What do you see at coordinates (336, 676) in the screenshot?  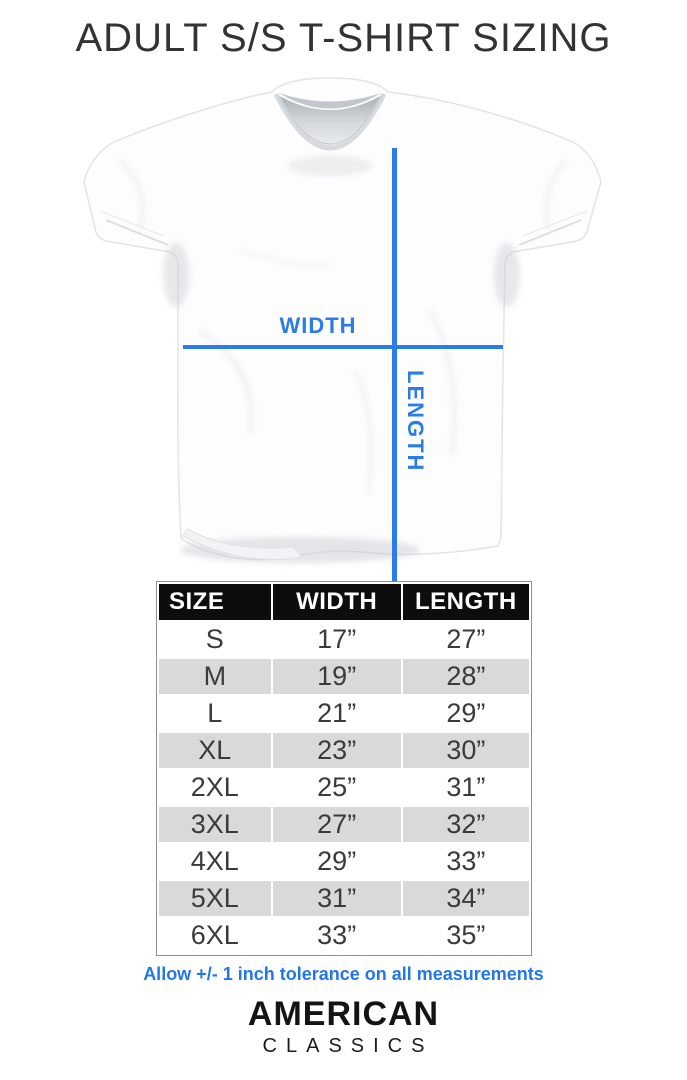 I see `width-cell: 19”` at bounding box center [336, 676].